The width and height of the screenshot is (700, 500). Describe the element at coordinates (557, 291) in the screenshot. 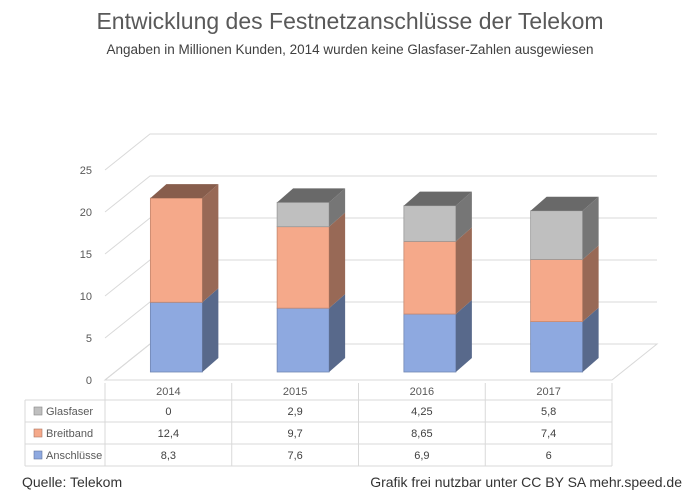

I see `bar-breitband-2017` at that location.